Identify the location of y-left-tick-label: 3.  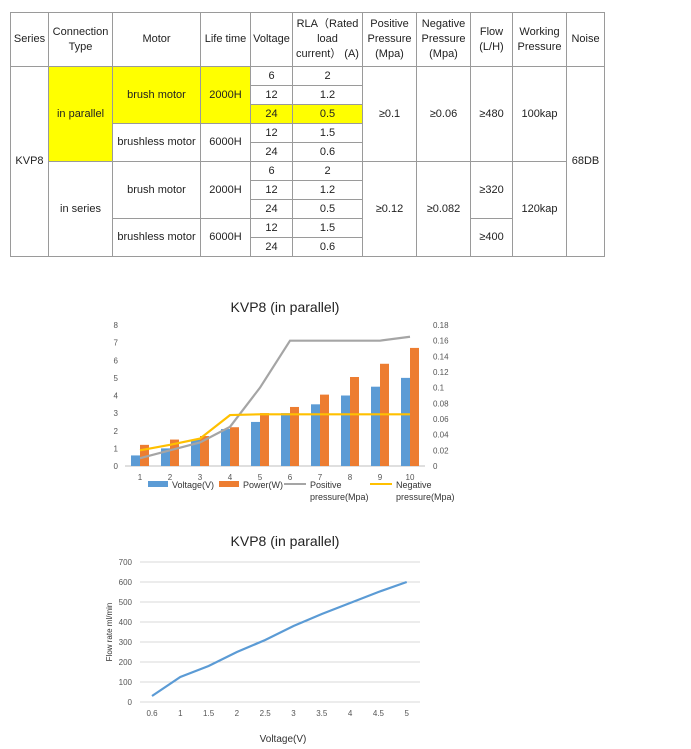
(116, 413).